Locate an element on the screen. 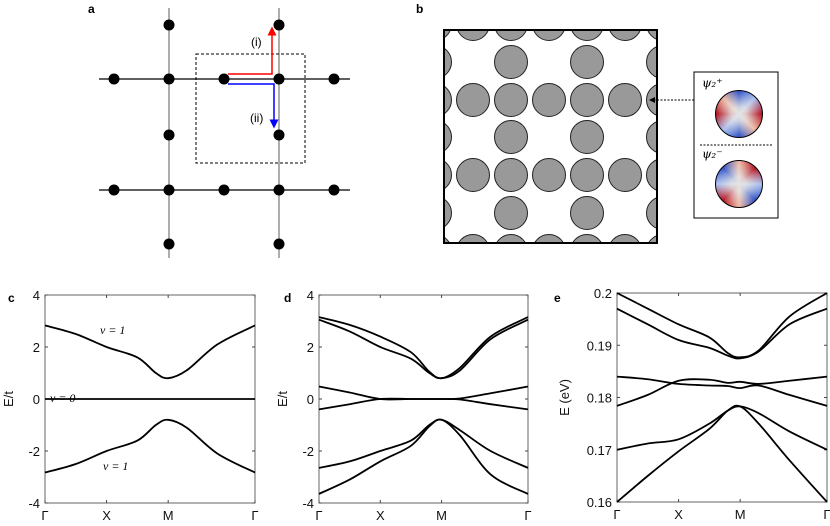 The width and height of the screenshot is (830, 526). panel-b-label: b is located at coordinates (419, 9).